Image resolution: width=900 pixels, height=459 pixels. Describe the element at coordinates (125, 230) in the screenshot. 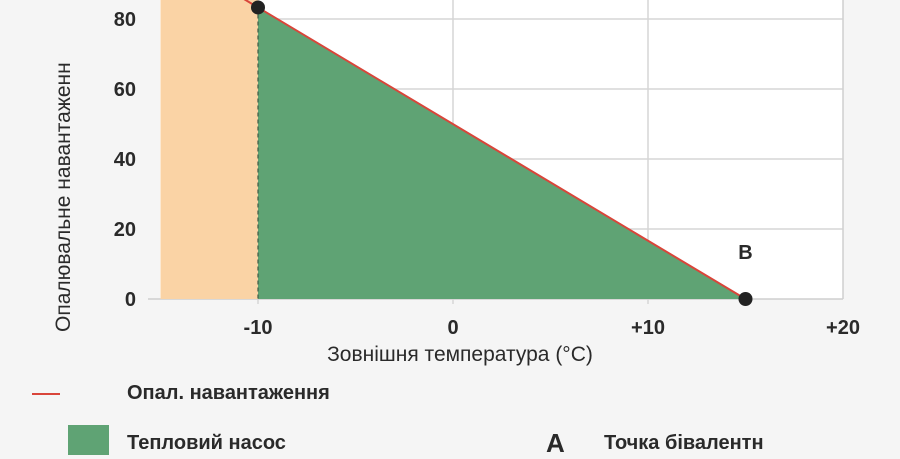

I see `y-tick-label: 20` at that location.